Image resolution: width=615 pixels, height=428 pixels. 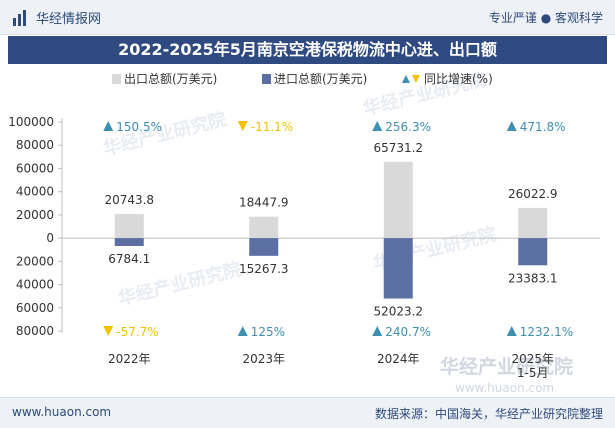 I want to click on export-growth-label: 150.5%, so click(x=139, y=127).